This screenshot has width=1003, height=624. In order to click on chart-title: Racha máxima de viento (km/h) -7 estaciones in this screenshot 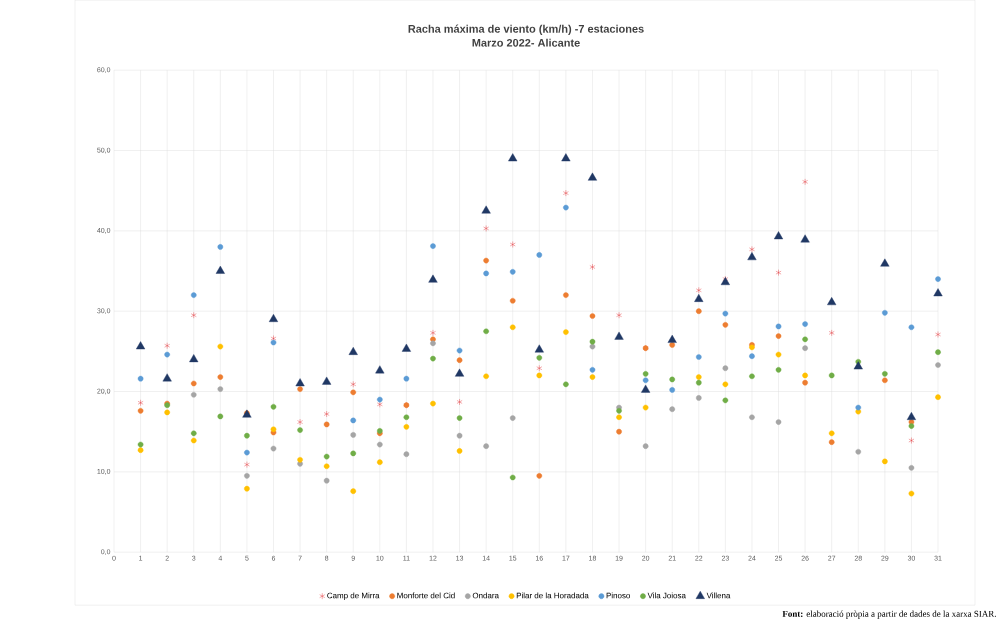, I will do `click(526, 29)`.